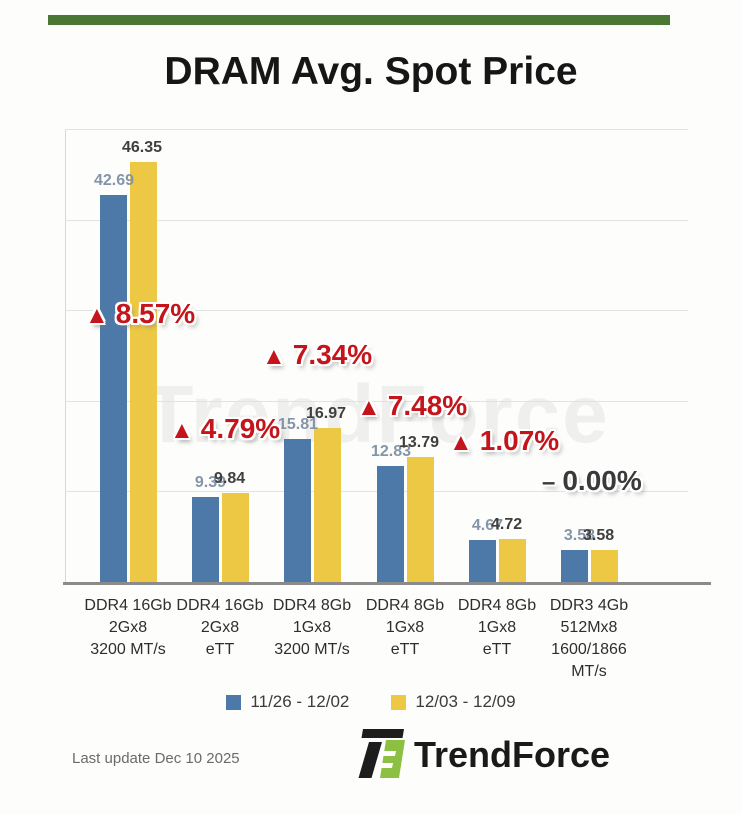 The image size is (742, 814). I want to click on y-axis-line, so click(65, 356).